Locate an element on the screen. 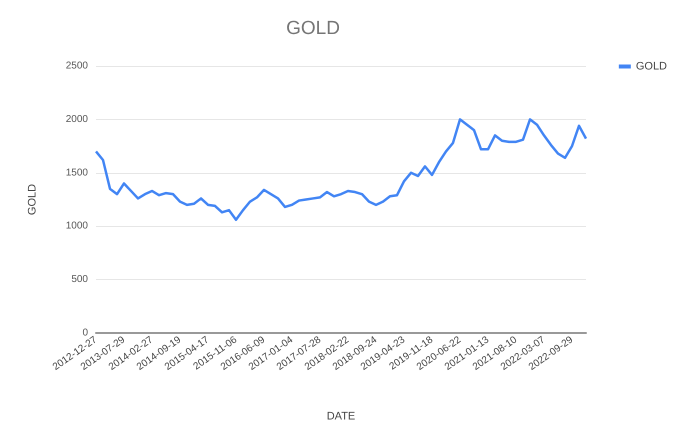  y-tick-label: 0 is located at coordinates (85, 333).